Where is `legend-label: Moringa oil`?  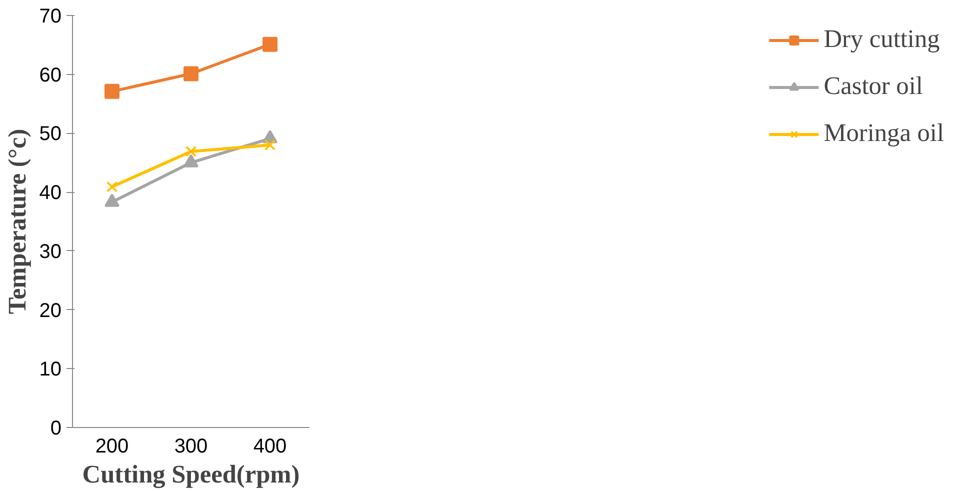
legend-label: Moringa oil is located at coordinates (884, 133).